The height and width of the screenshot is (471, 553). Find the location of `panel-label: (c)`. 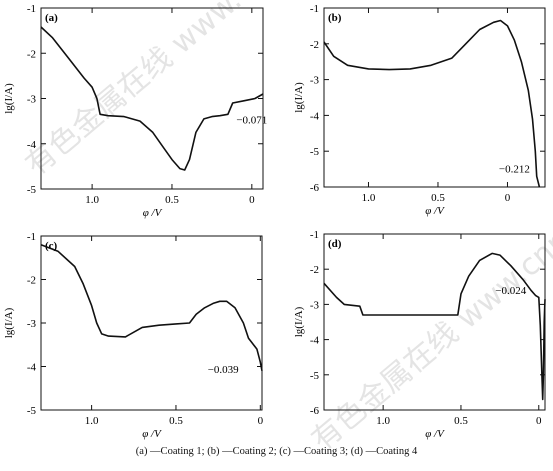

panel-label: (c) is located at coordinates (51, 246).